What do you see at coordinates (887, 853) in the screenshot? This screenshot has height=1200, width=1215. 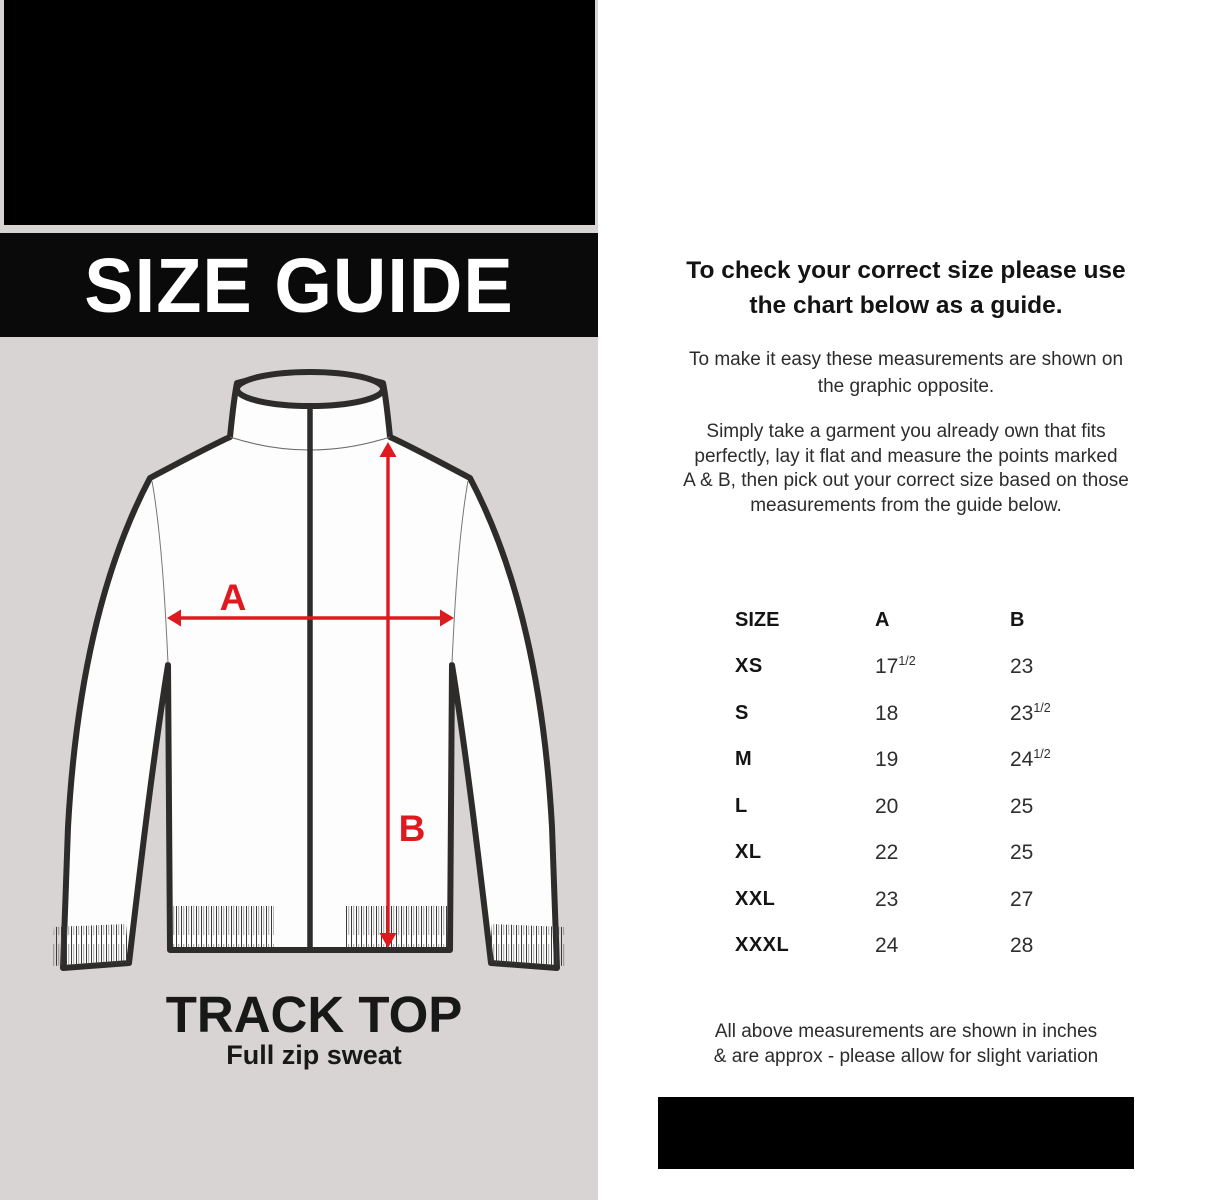 I see `value-a: 22` at bounding box center [887, 853].